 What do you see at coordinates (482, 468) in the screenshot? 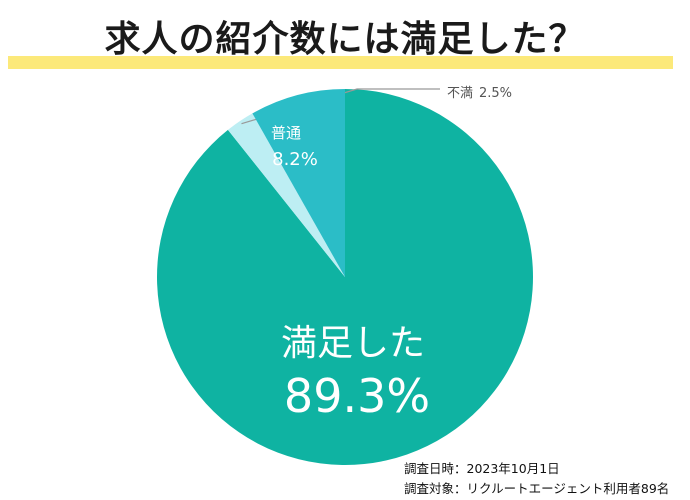
I see `survey-date-note: 調査日時：2023年10月1日` at bounding box center [482, 468].